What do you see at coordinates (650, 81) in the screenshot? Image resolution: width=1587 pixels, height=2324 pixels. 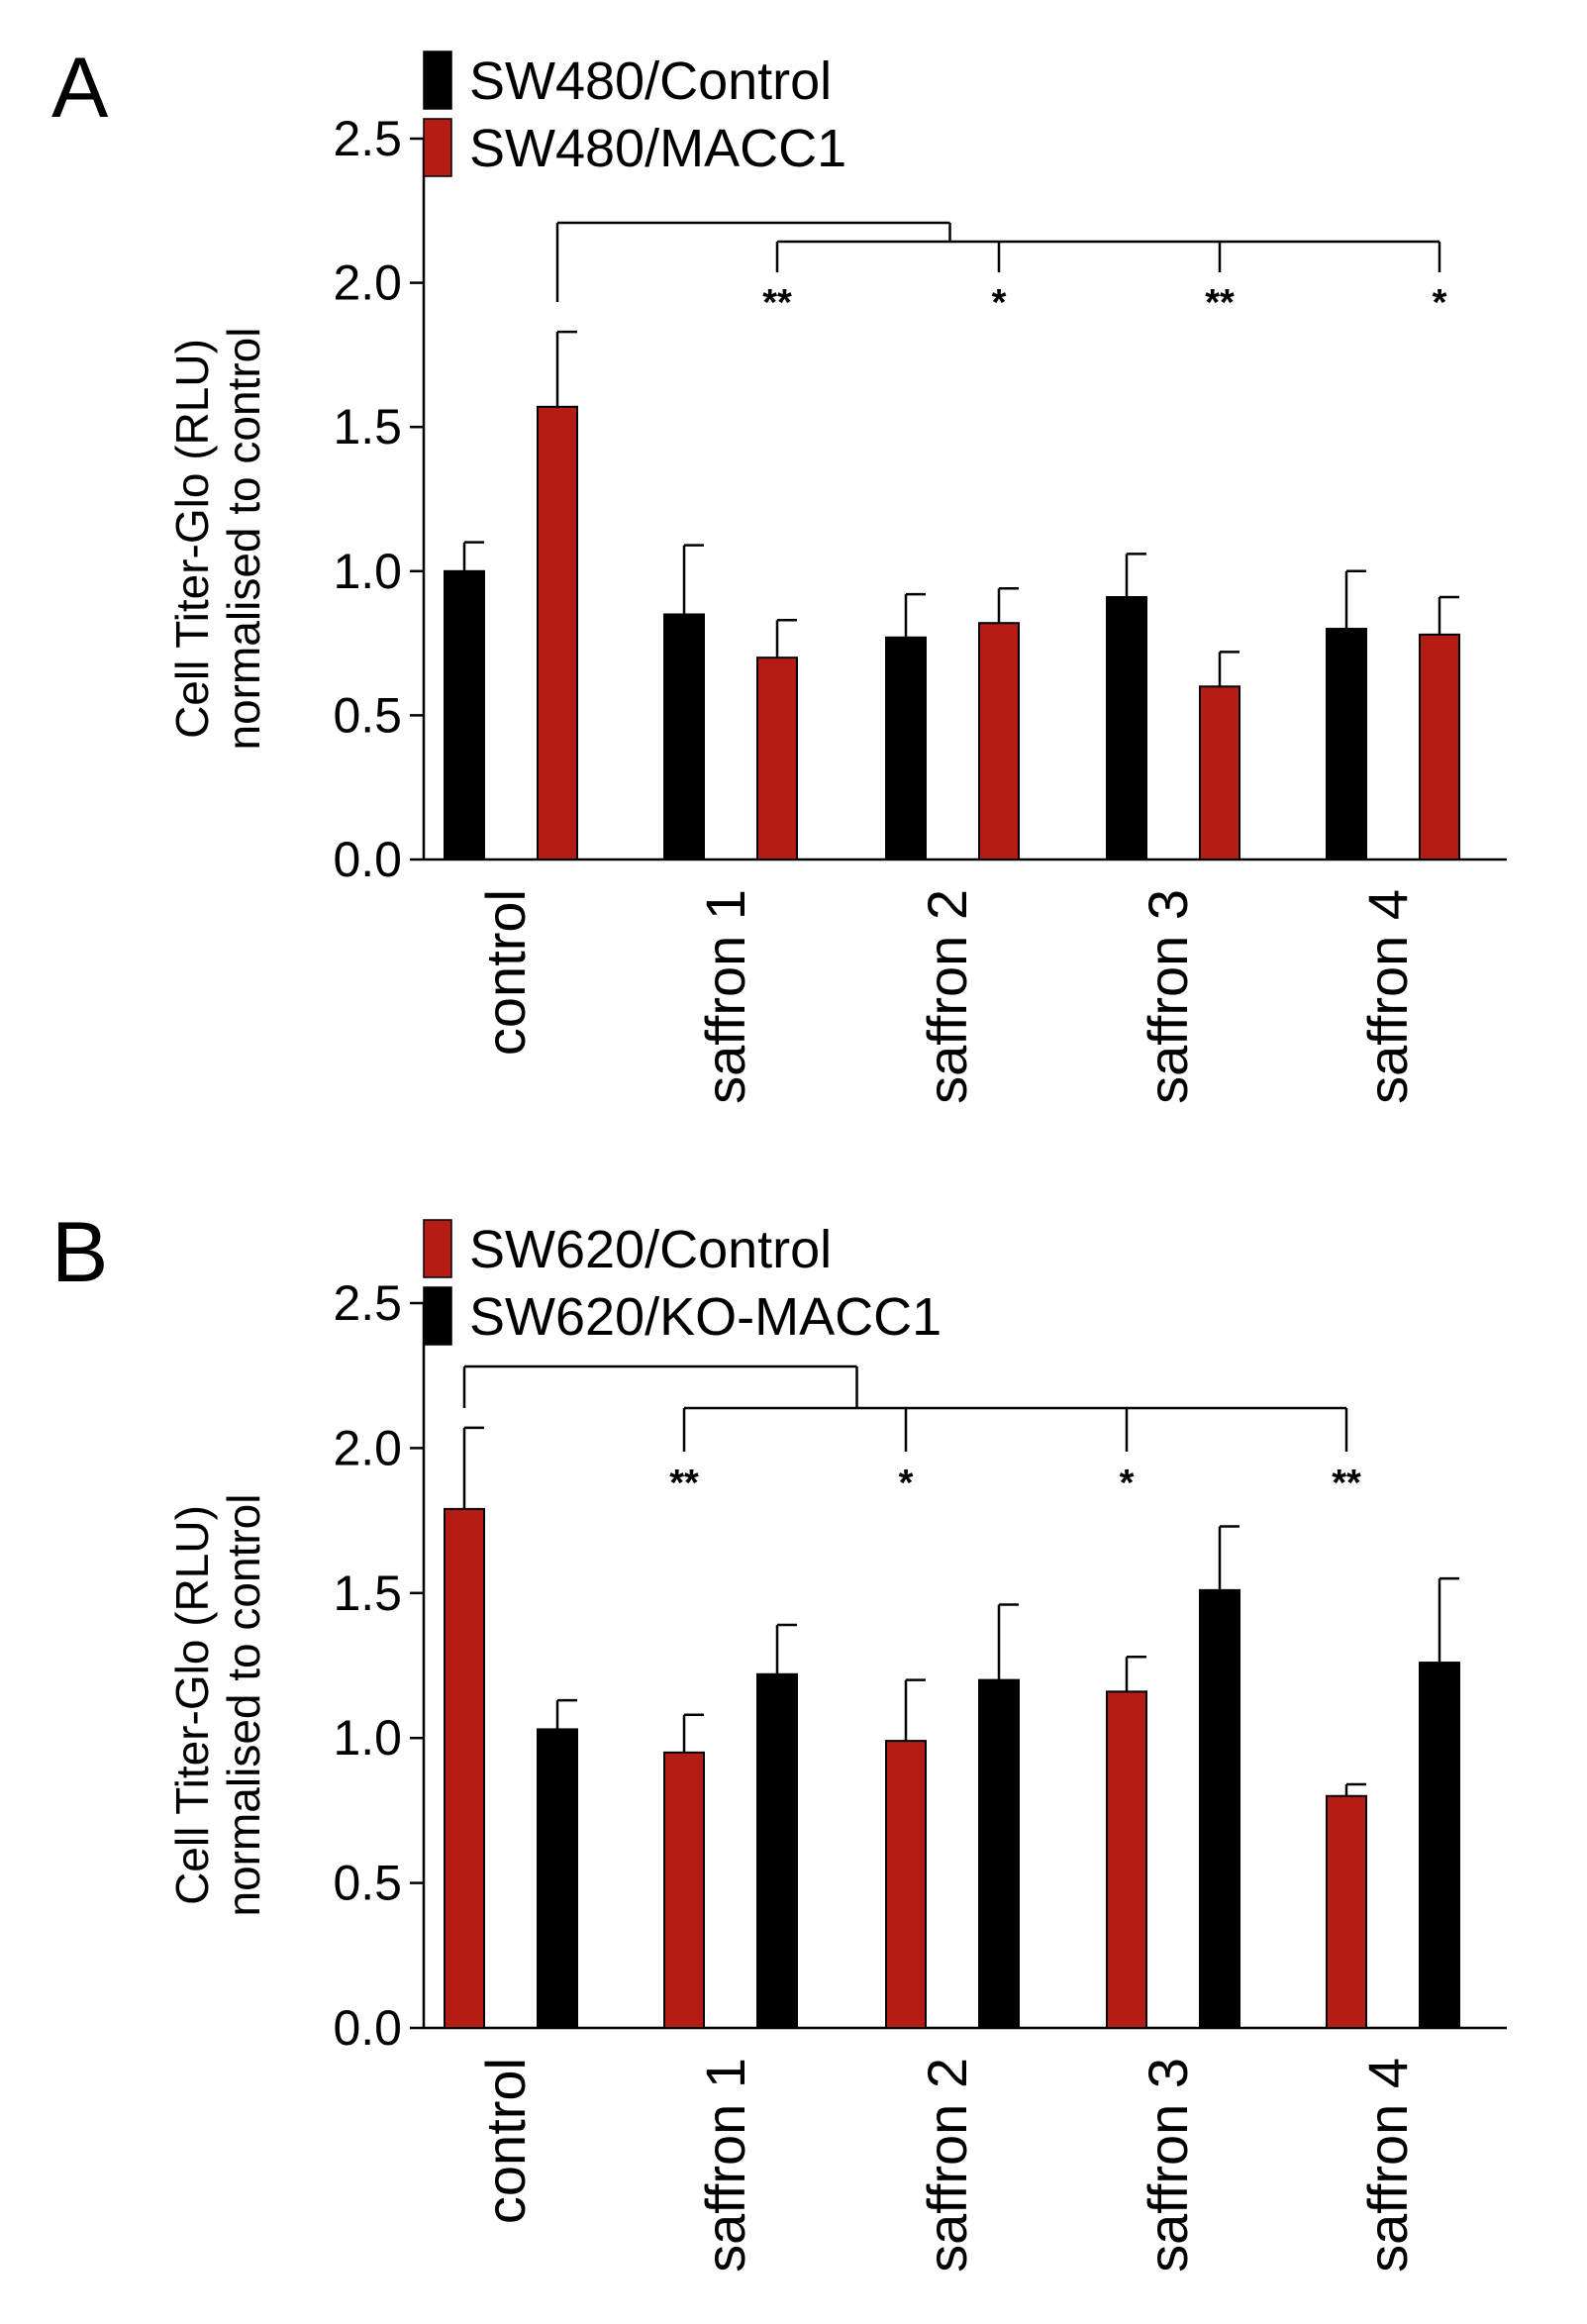 I see `legend-label: SW480/Control` at bounding box center [650, 81].